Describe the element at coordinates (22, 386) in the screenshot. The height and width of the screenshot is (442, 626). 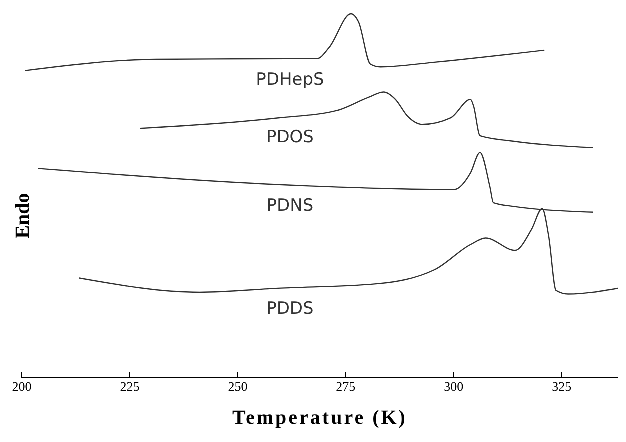
I see `x-tick-label: 200` at that location.